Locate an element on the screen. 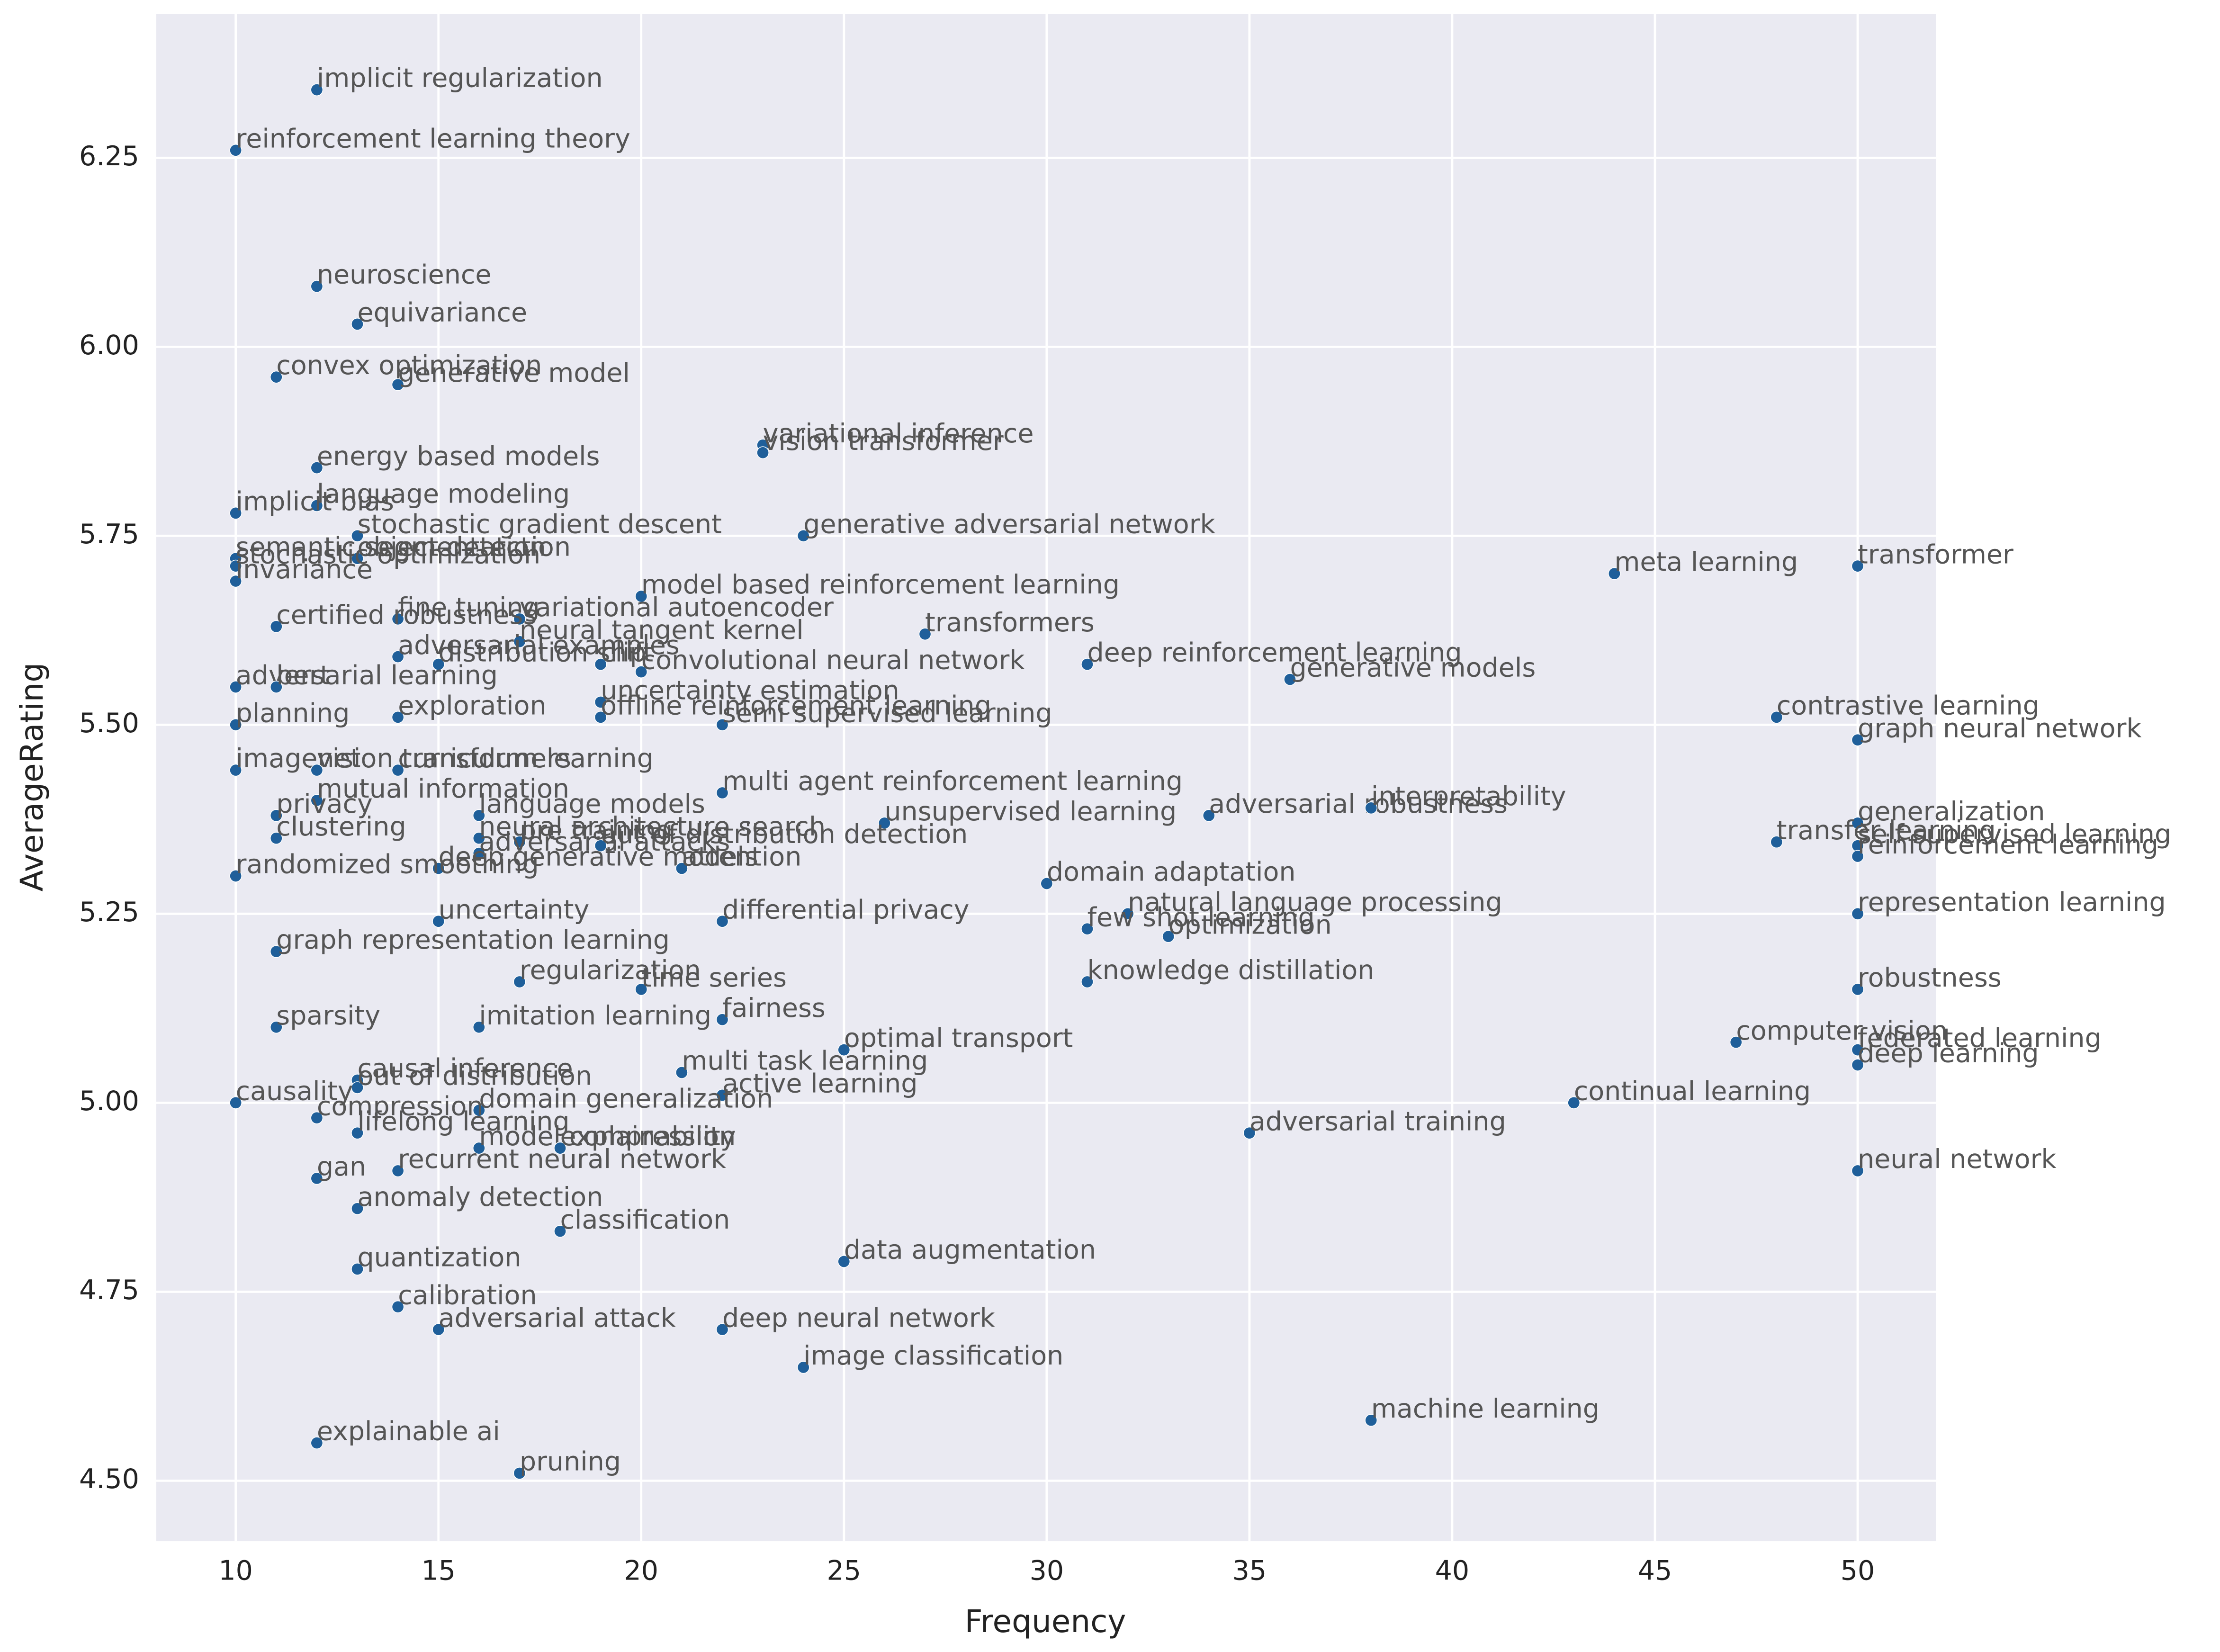  point-label: energy based models is located at coordinates (459, 456).